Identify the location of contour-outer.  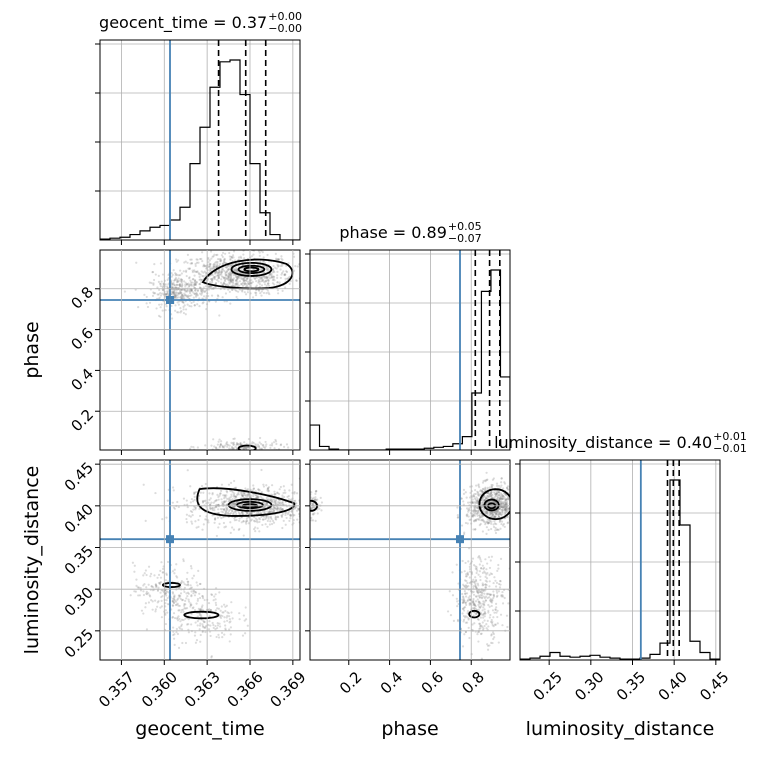
(246, 502).